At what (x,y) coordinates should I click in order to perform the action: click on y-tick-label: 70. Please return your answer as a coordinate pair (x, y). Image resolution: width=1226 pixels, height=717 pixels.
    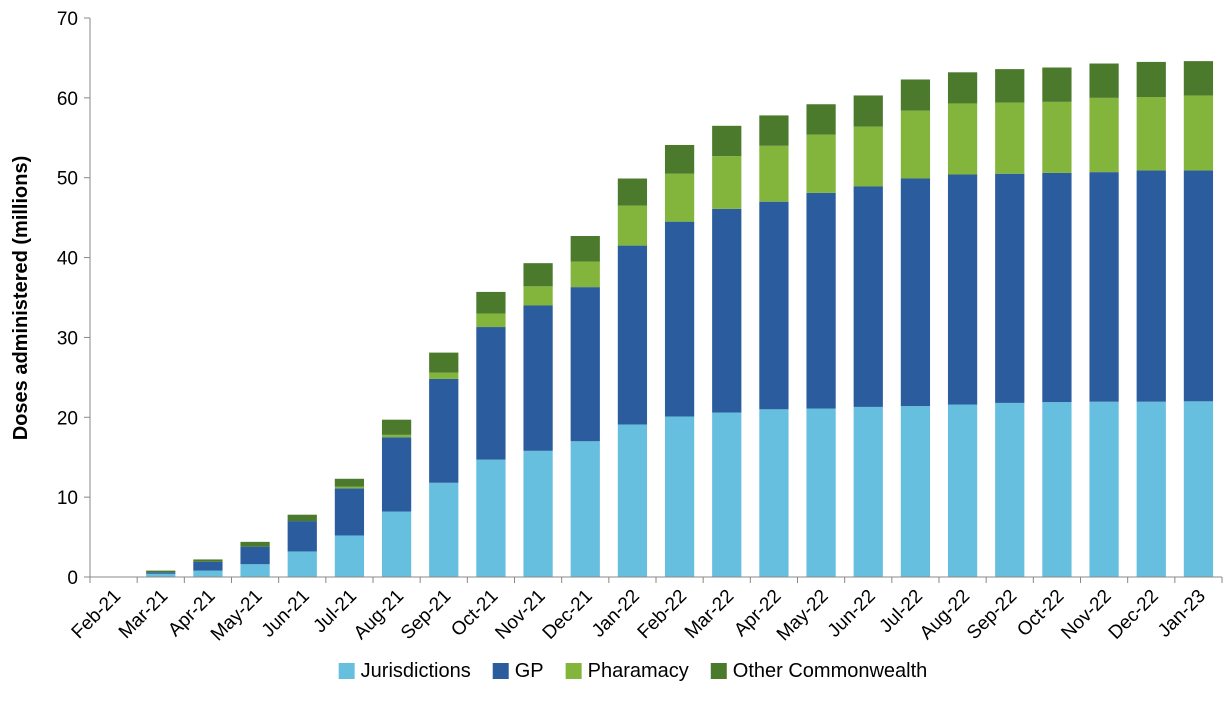
    Looking at the image, I should click on (67, 19).